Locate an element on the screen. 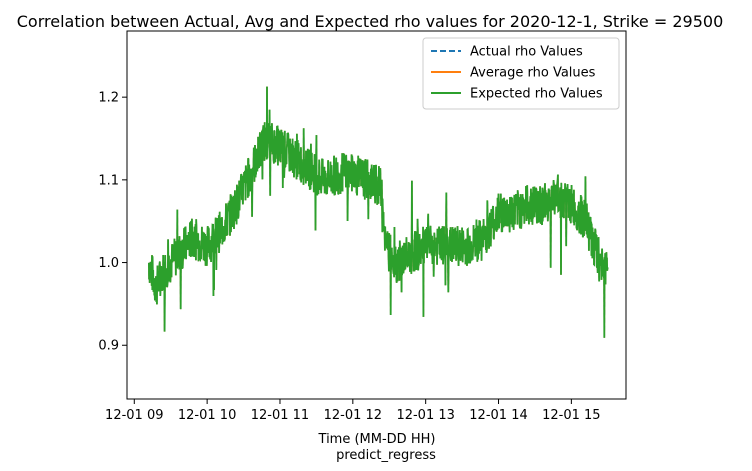  y-axis: 0.9 1.0 1.1 1.2 is located at coordinates (112, 222).